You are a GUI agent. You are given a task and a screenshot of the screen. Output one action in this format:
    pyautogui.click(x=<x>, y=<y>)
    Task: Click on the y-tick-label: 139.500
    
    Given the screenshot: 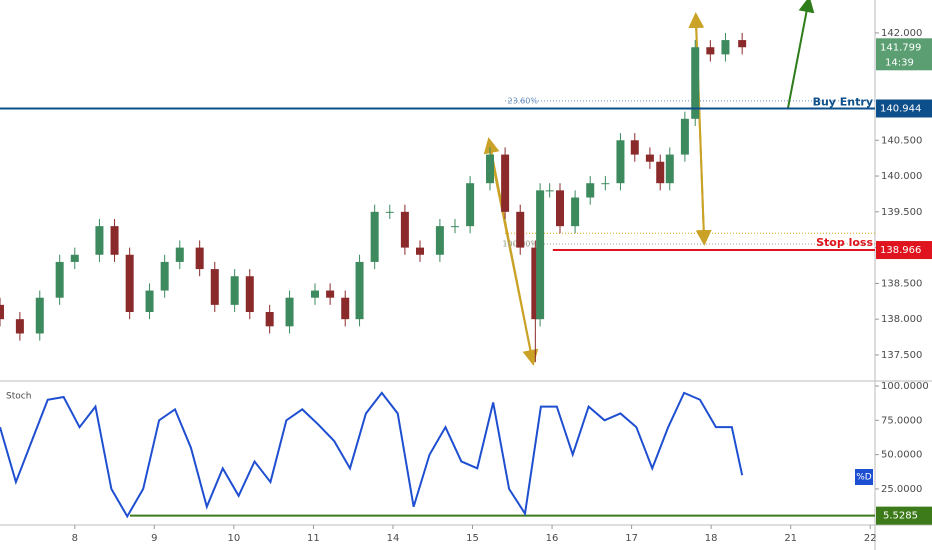 What is the action you would take?
    pyautogui.click(x=901, y=212)
    